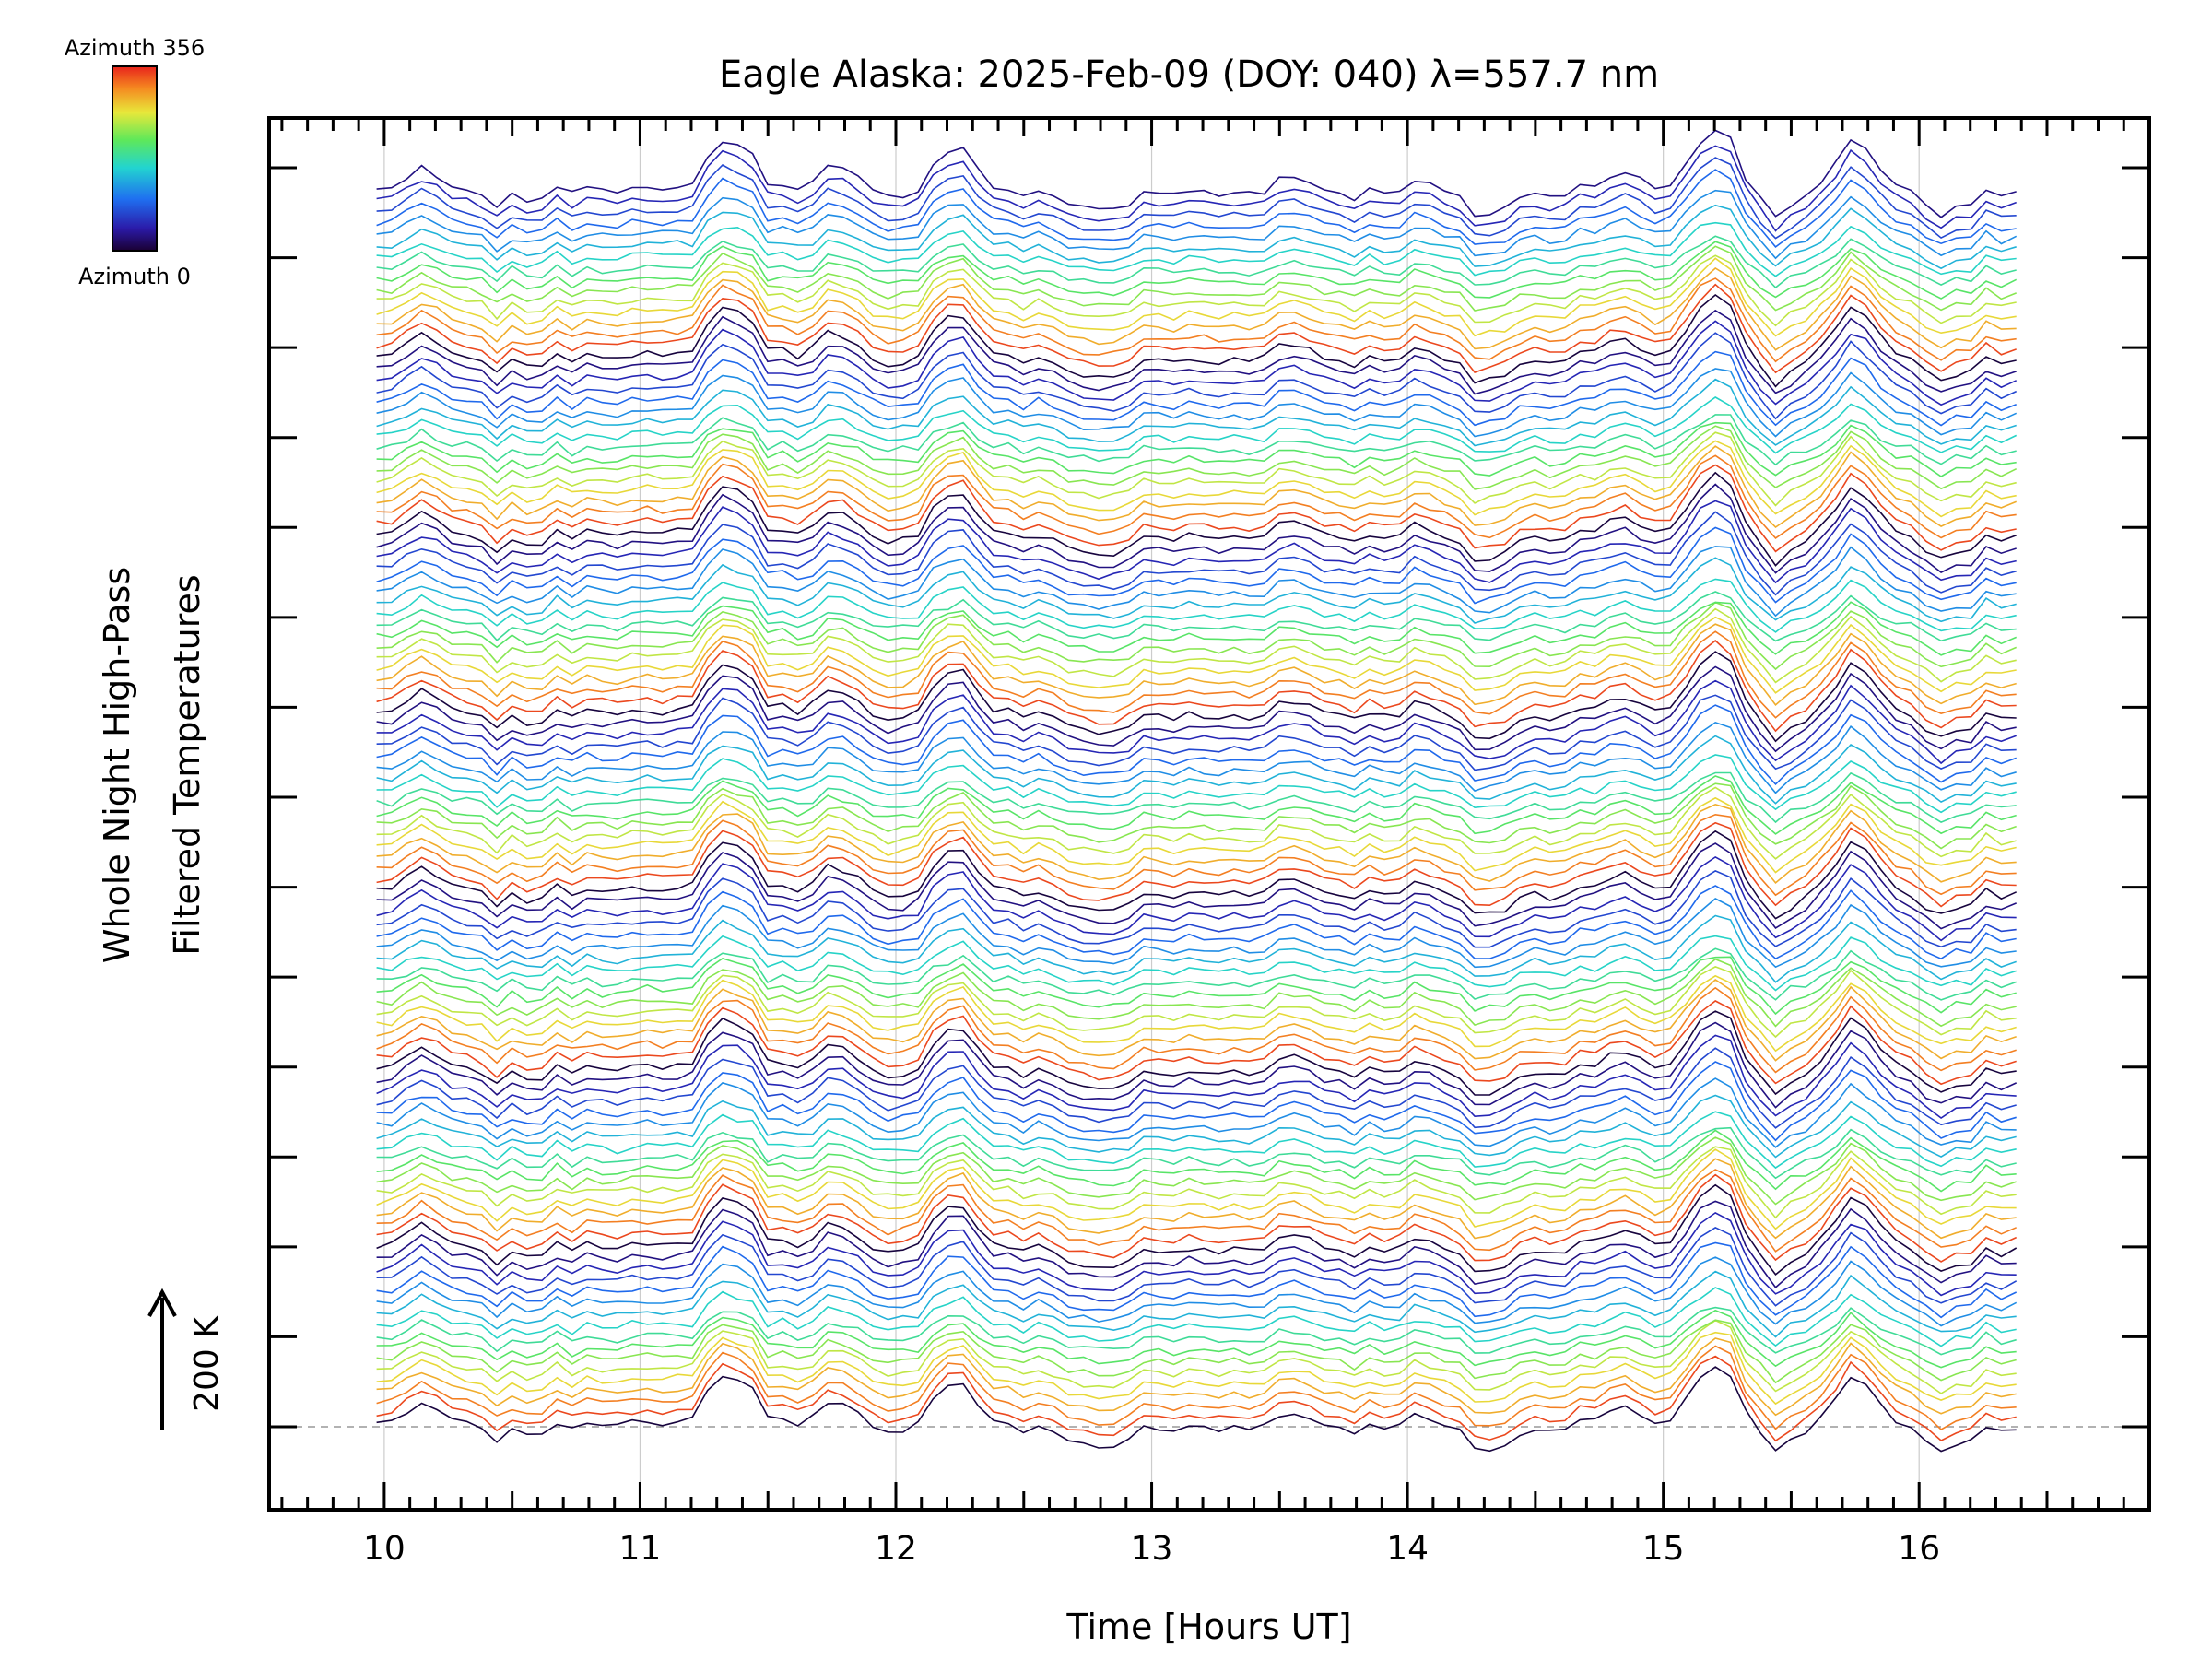 Image resolution: width=2212 pixels, height=1659 pixels. What do you see at coordinates (1208, 1626) in the screenshot?
I see `x-axis-label: Time [Hours UT]` at bounding box center [1208, 1626].